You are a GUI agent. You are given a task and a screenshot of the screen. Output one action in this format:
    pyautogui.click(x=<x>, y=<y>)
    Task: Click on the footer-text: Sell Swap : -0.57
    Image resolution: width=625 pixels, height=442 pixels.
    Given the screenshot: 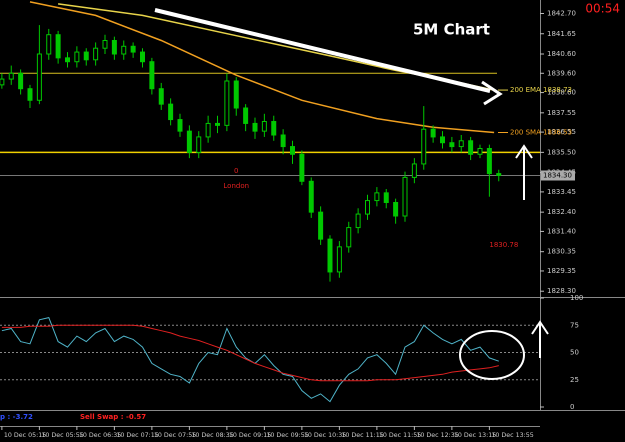 What is the action you would take?
    pyautogui.click(x=113, y=417)
    